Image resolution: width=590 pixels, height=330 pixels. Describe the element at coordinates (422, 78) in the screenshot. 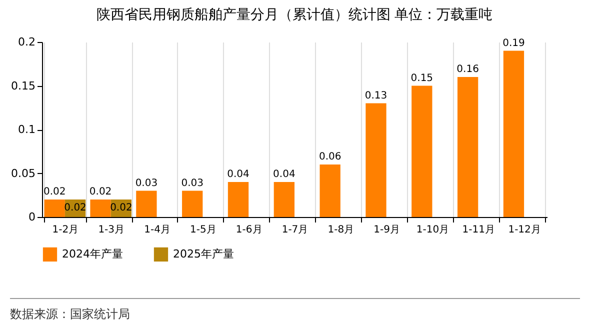

I see `data-label: 0.15` at that location.